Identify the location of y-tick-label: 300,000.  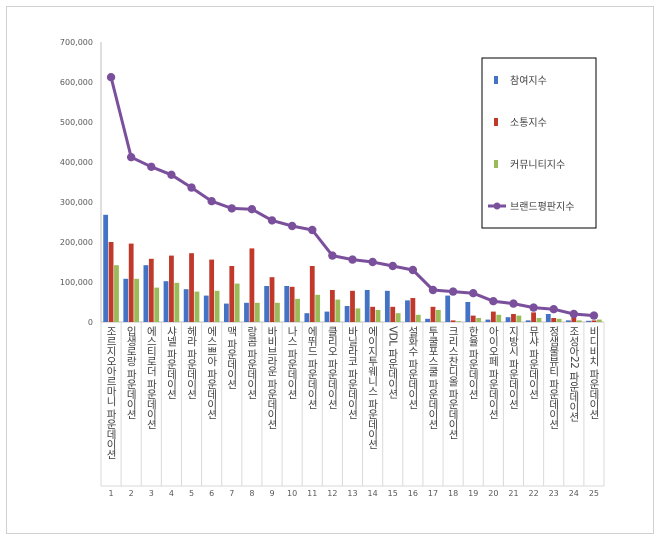
(76, 202).